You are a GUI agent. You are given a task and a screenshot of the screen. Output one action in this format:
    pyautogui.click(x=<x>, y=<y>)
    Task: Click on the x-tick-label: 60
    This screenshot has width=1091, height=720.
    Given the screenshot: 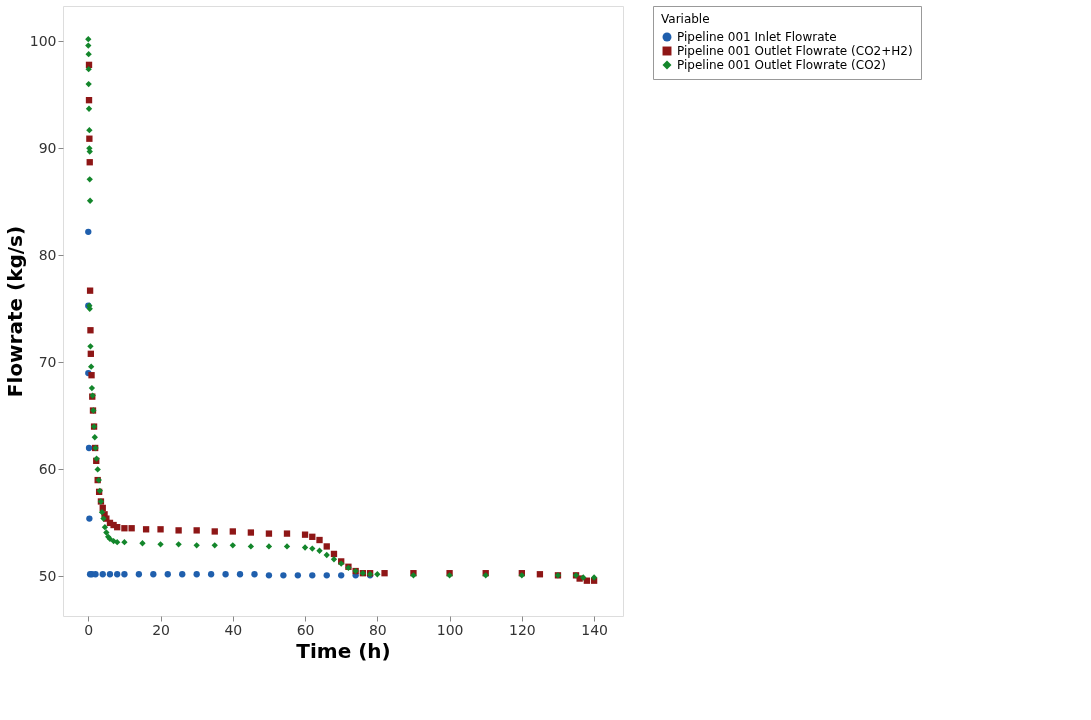 What is the action you would take?
    pyautogui.click(x=305, y=629)
    